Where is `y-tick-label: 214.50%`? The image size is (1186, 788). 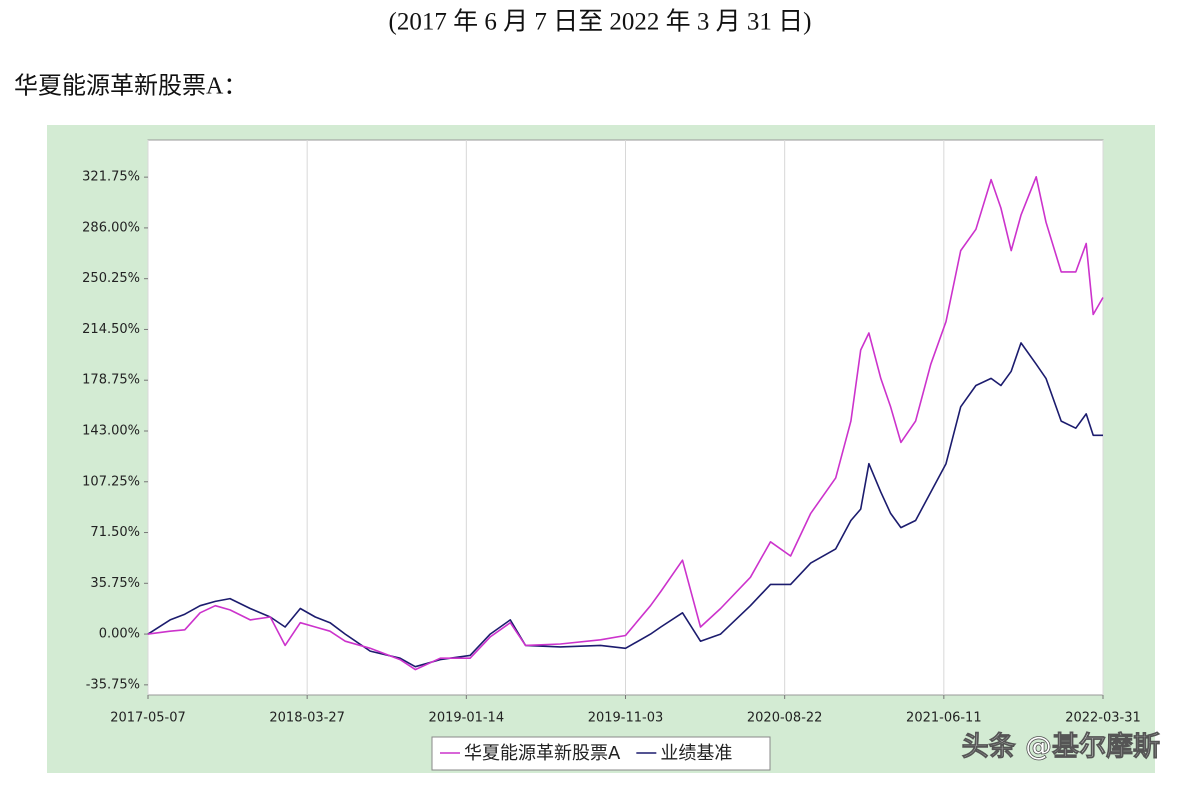 y-tick-label: 214.50% is located at coordinates (111, 329).